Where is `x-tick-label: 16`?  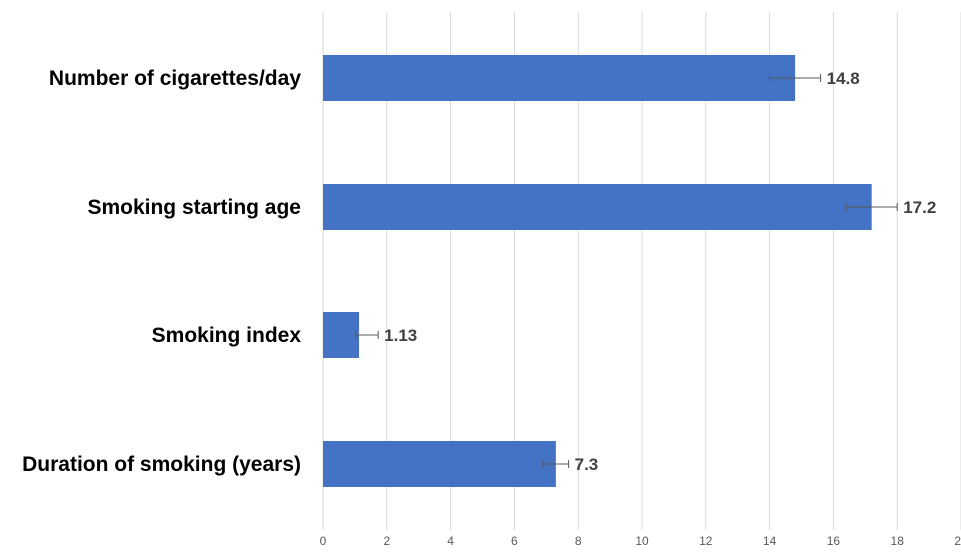
x-tick-label: 16 is located at coordinates (834, 541).